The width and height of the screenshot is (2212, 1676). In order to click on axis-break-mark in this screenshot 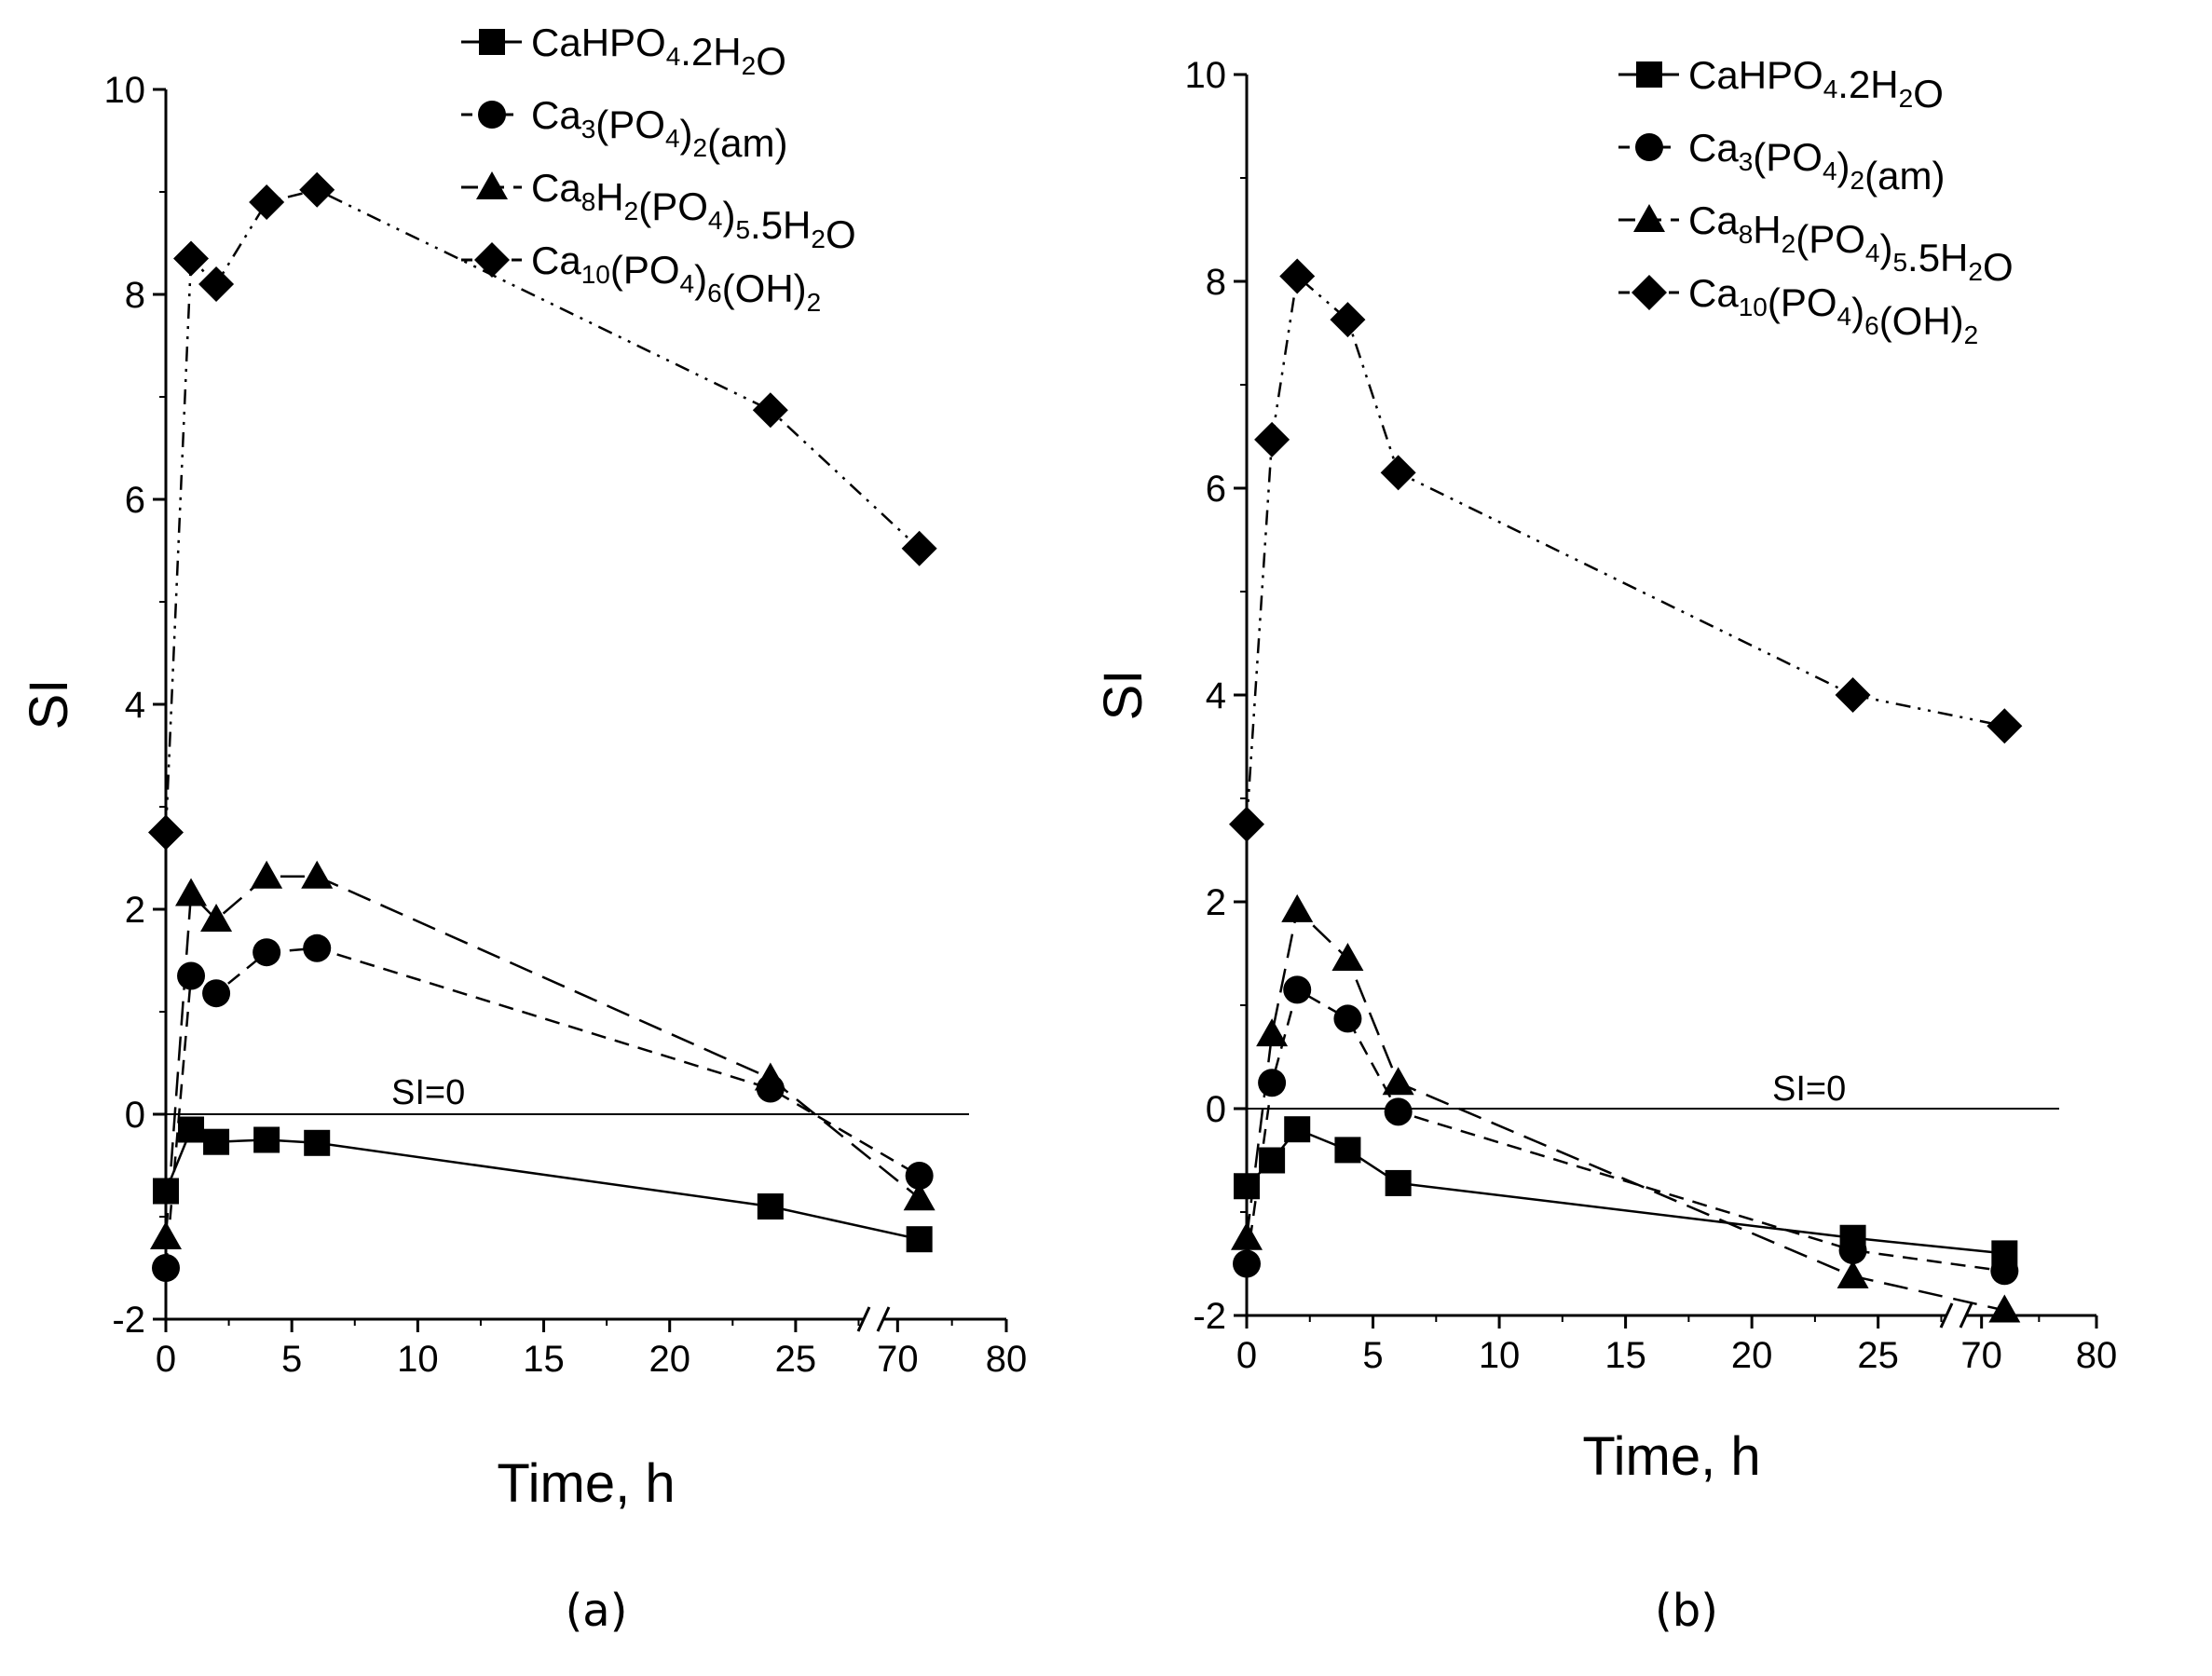, I will do `click(1946, 1316)`.